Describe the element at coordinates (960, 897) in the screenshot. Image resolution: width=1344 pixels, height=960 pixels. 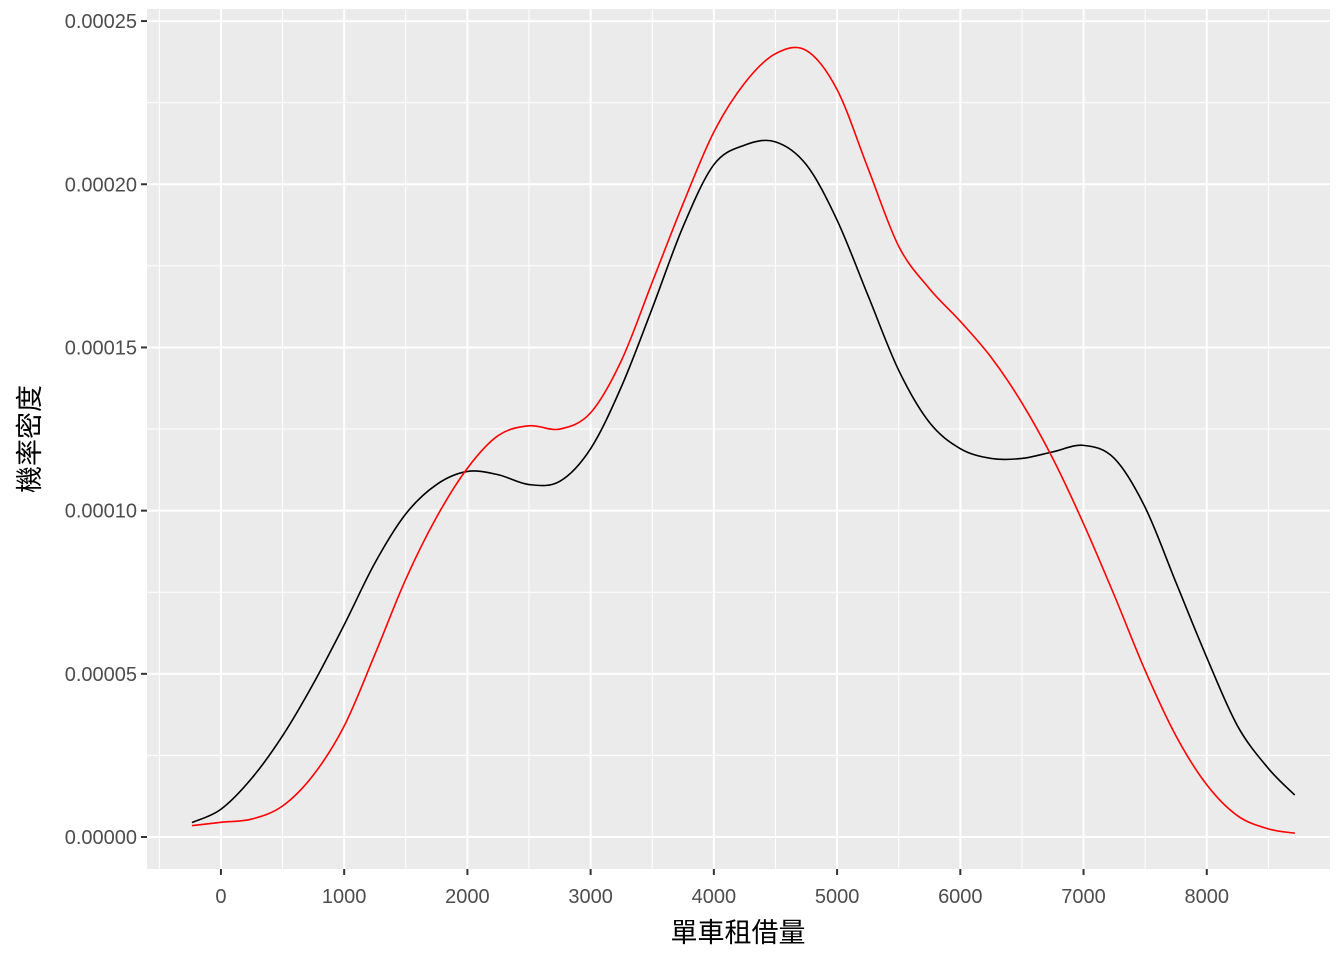
I see `x-tick-label: 6000` at that location.